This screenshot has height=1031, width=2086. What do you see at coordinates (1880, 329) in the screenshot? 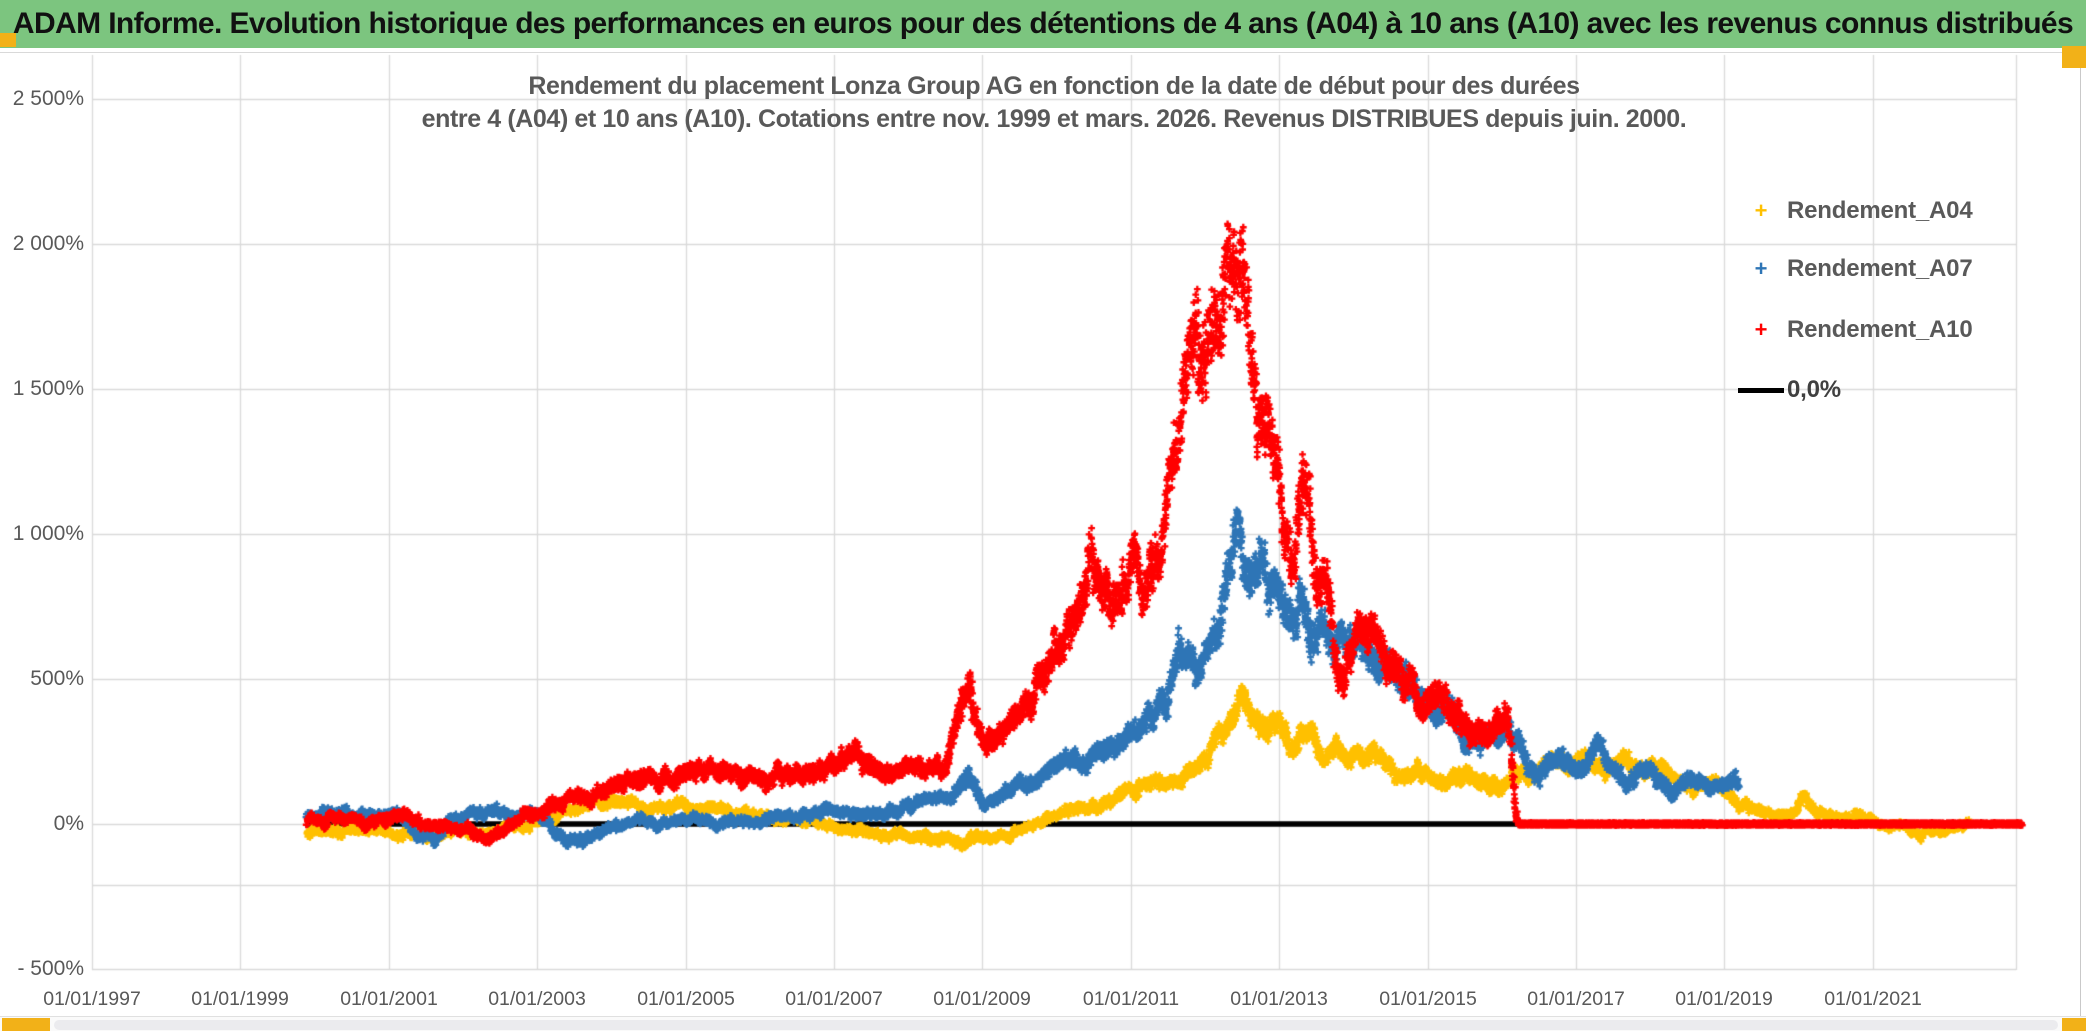
I see `legend-label: Rendement_A10` at bounding box center [1880, 329].